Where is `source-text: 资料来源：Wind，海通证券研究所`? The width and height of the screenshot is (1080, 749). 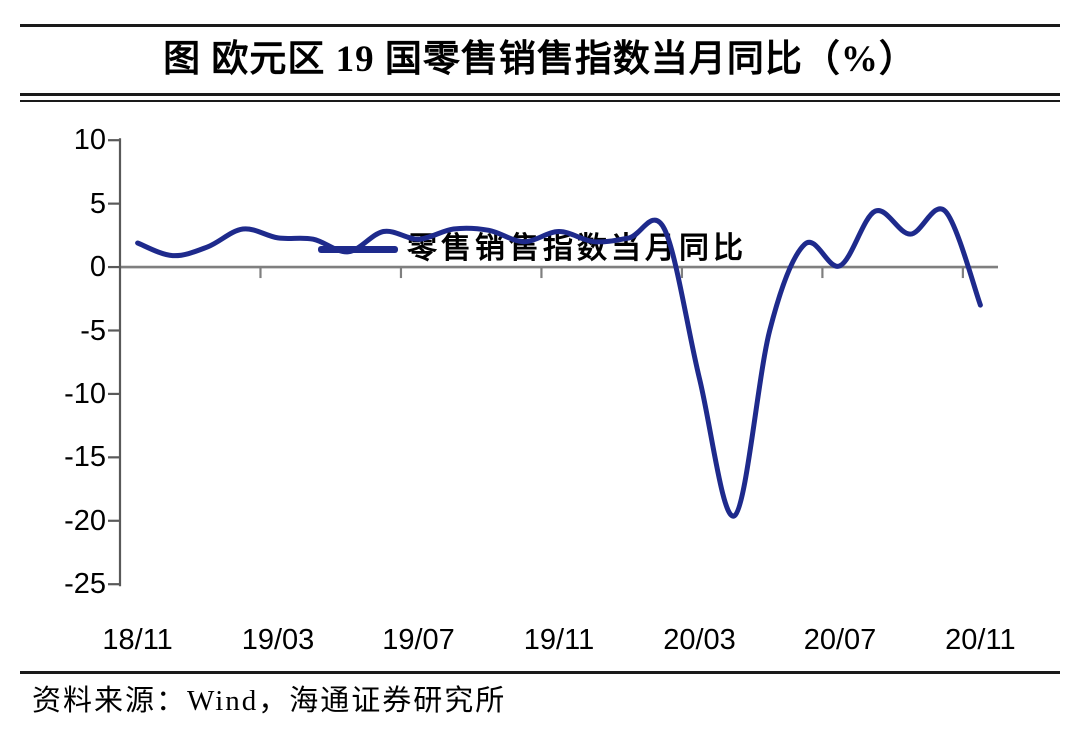
source-text: 资料来源：Wind，海通证券研究所 is located at coordinates (269, 701).